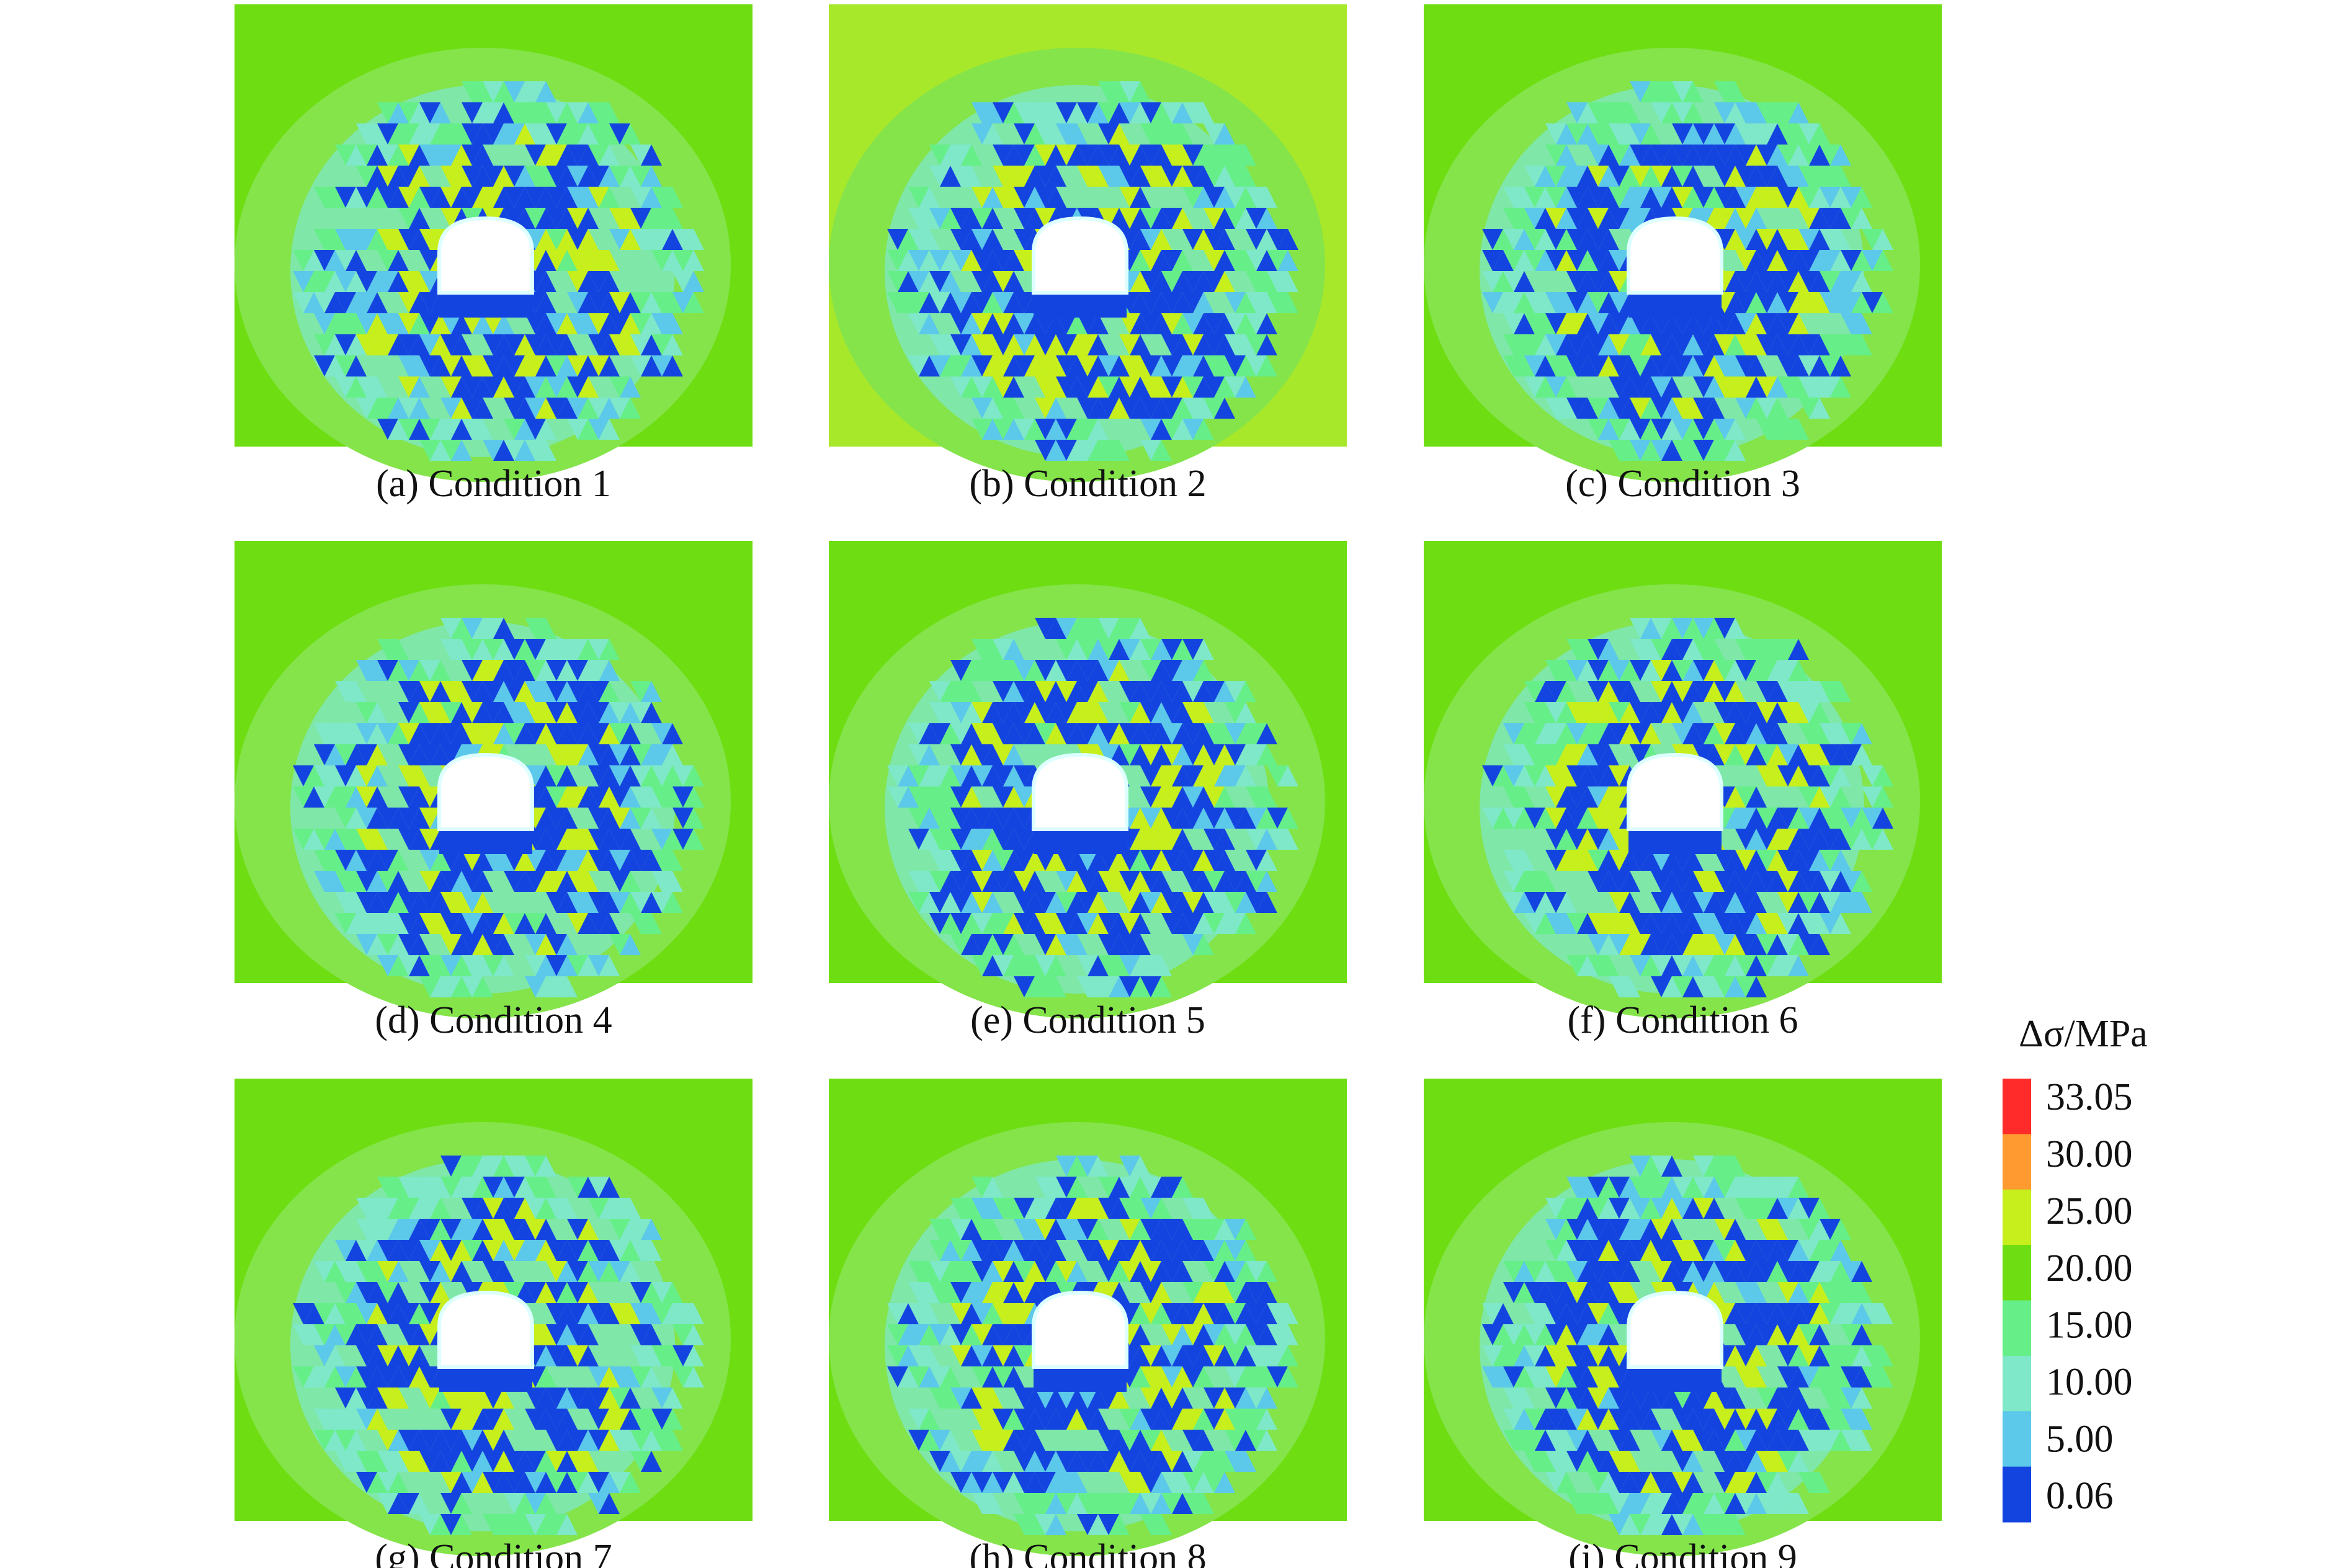  Describe the element at coordinates (2089, 1268) in the screenshot. I see `colorbar-label: 20.00` at that location.